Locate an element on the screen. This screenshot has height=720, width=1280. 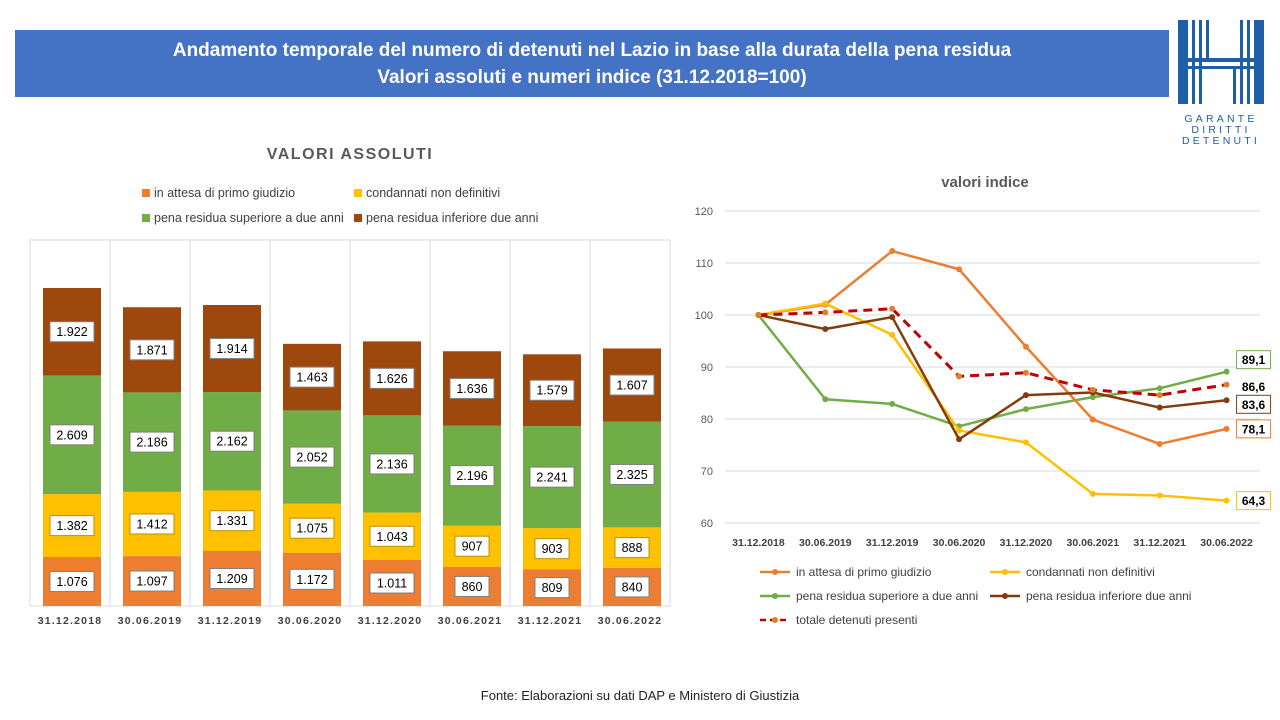
y-tick-label: 90 is located at coordinates (707, 368).